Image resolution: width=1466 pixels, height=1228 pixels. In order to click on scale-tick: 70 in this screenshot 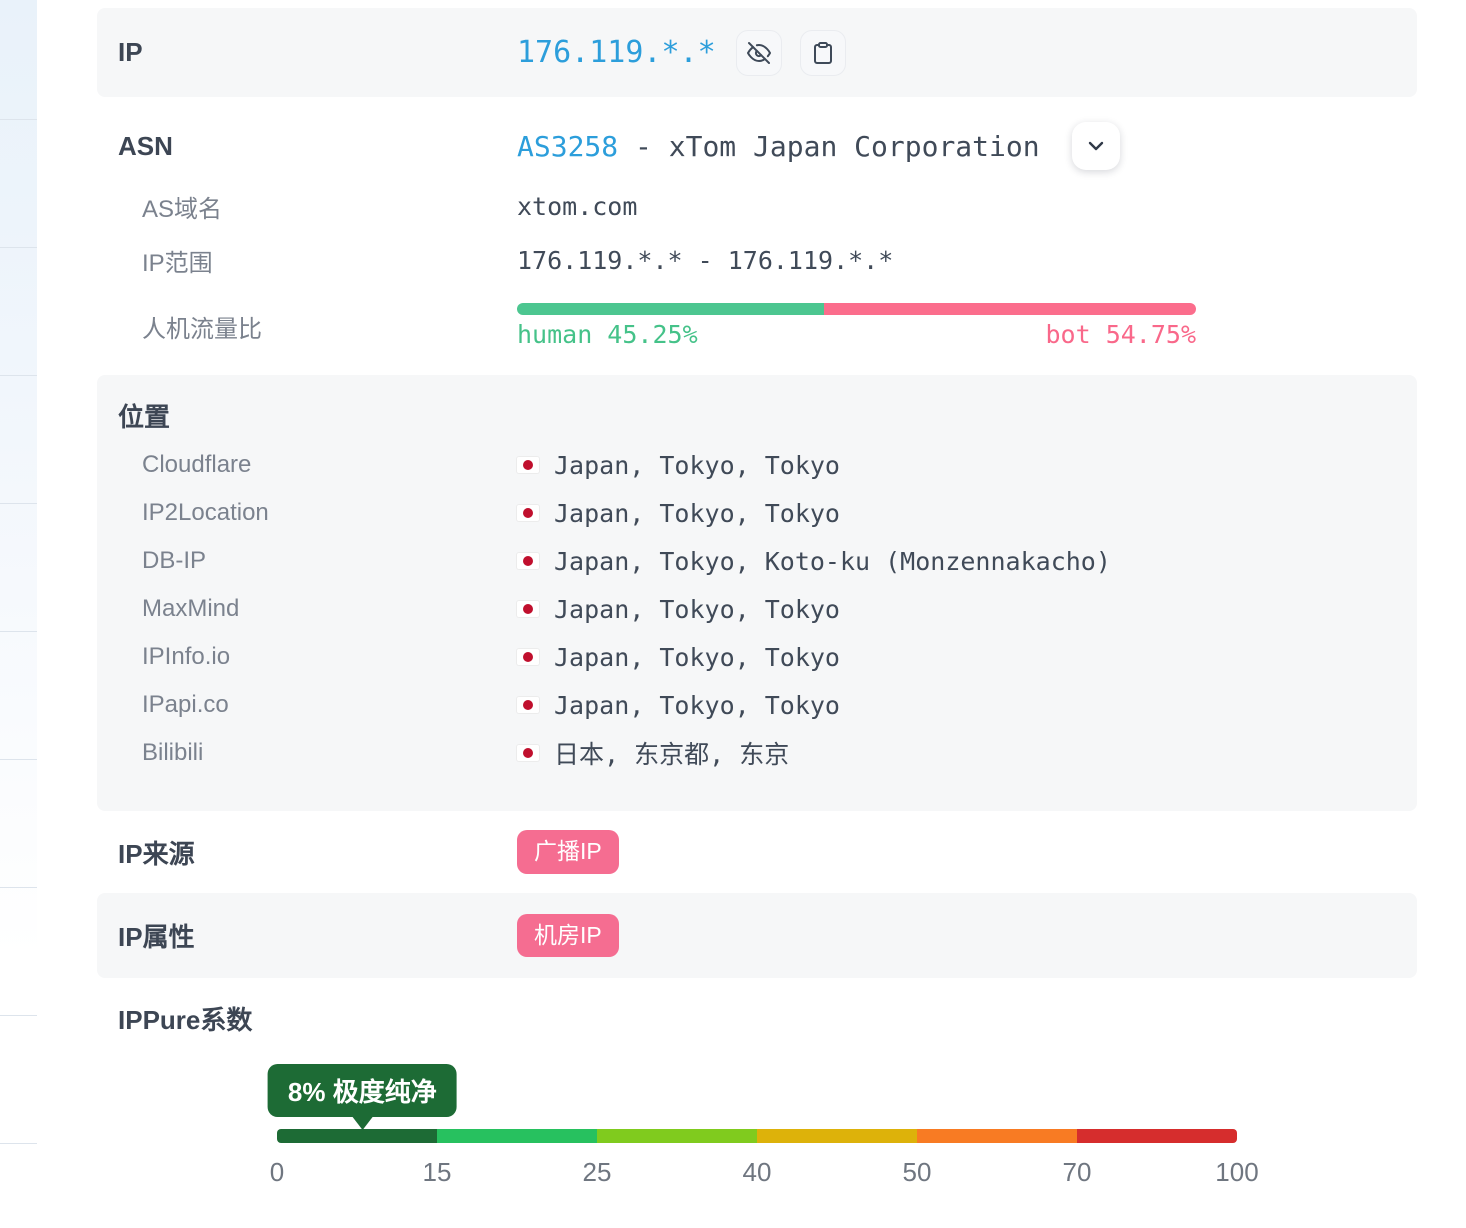, I will do `click(1077, 1172)`.